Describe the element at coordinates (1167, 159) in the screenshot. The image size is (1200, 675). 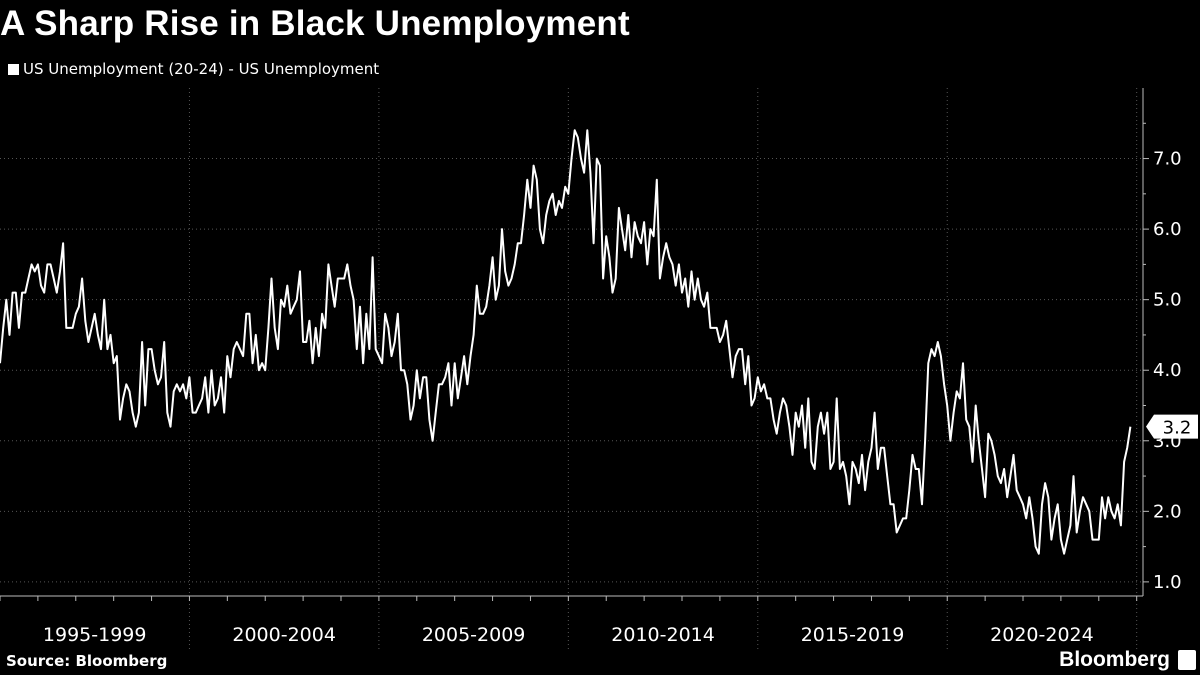
I see `y-tick-label: 7.0` at that location.